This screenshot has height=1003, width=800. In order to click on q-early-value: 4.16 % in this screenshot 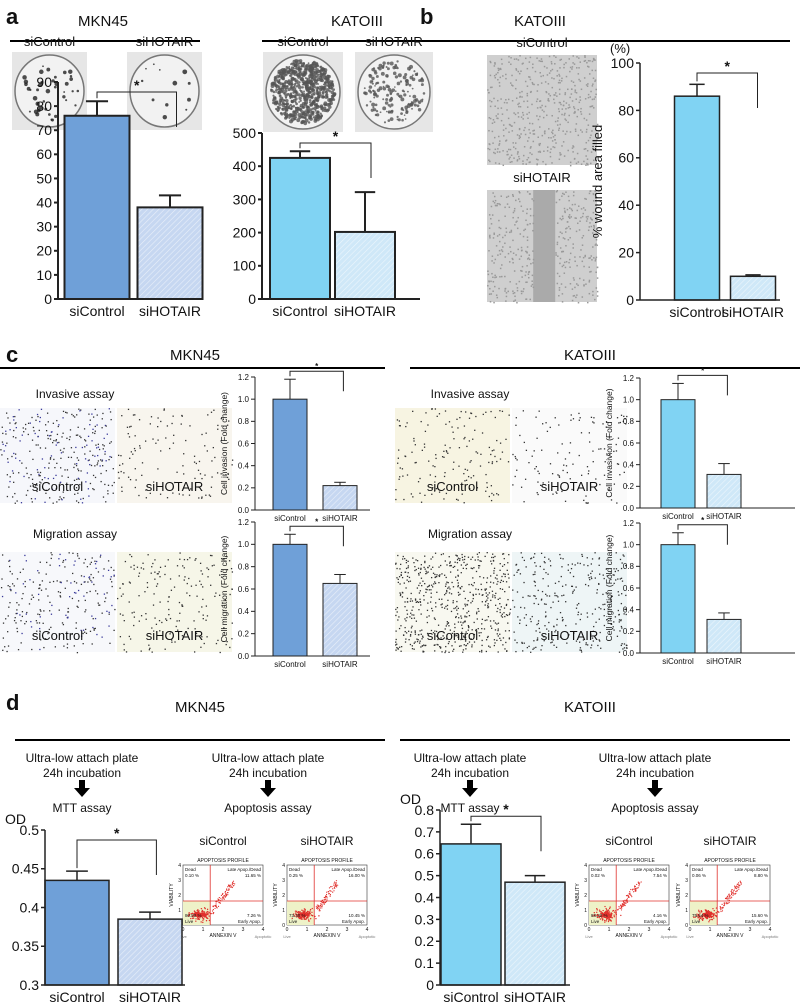, I will do `click(660, 915)`.